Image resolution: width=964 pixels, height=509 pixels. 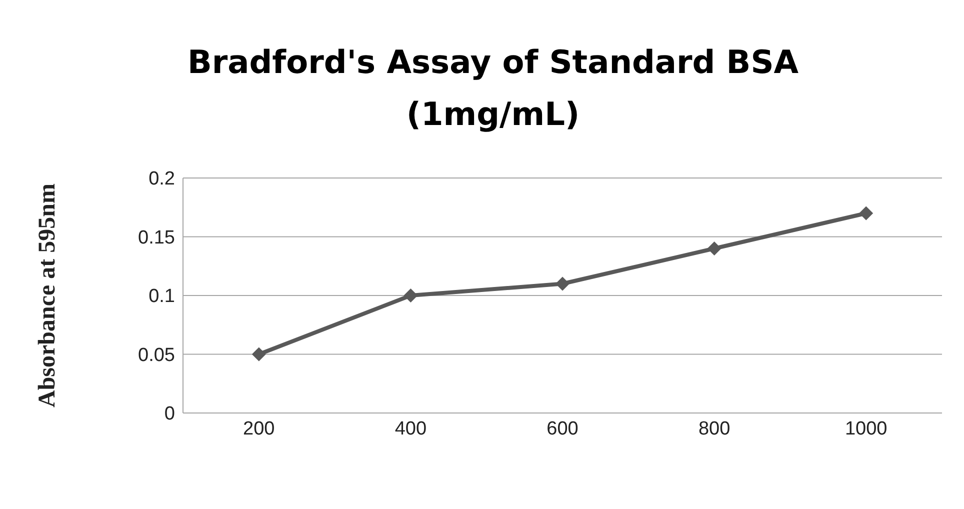 What do you see at coordinates (156, 355) in the screenshot?
I see `y-tick-label: 0.05` at bounding box center [156, 355].